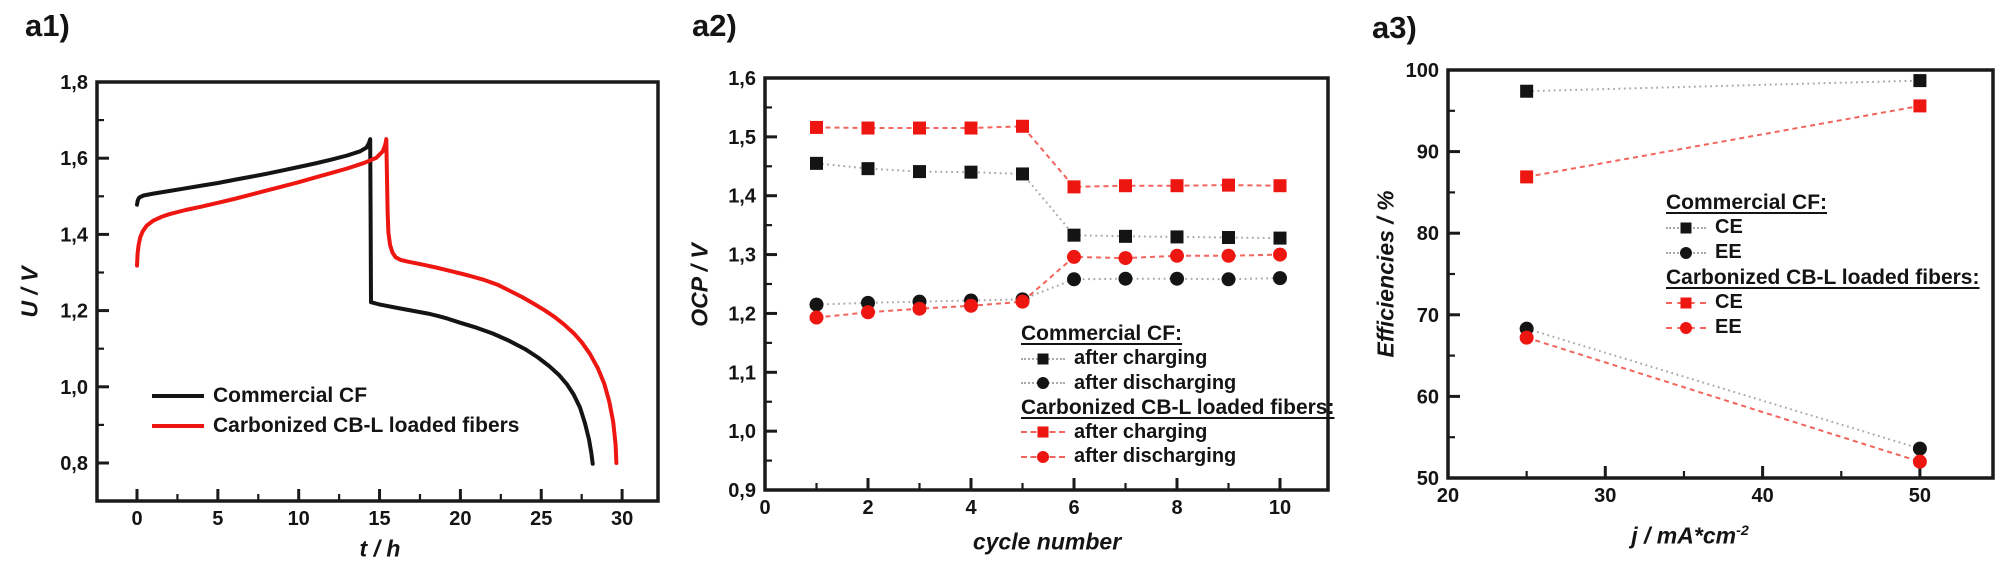  Describe the element at coordinates (1428, 397) in the screenshot. I see `a3-y-tick-label: 60` at that location.